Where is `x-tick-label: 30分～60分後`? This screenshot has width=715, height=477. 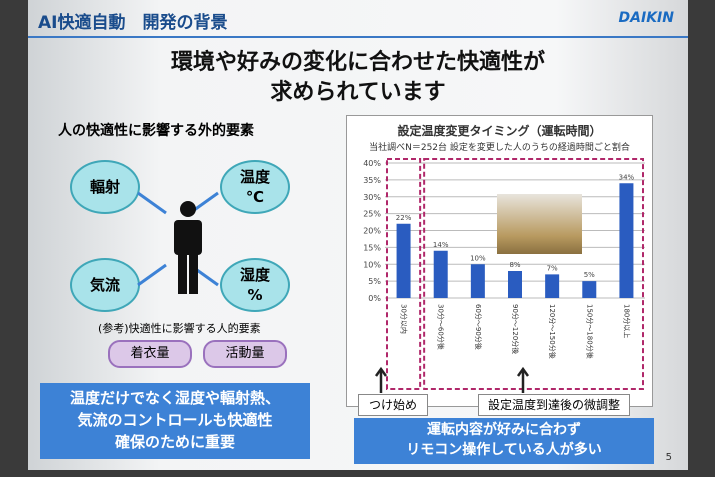
x-tick-label: 30分～60分後 is located at coordinates (441, 327).